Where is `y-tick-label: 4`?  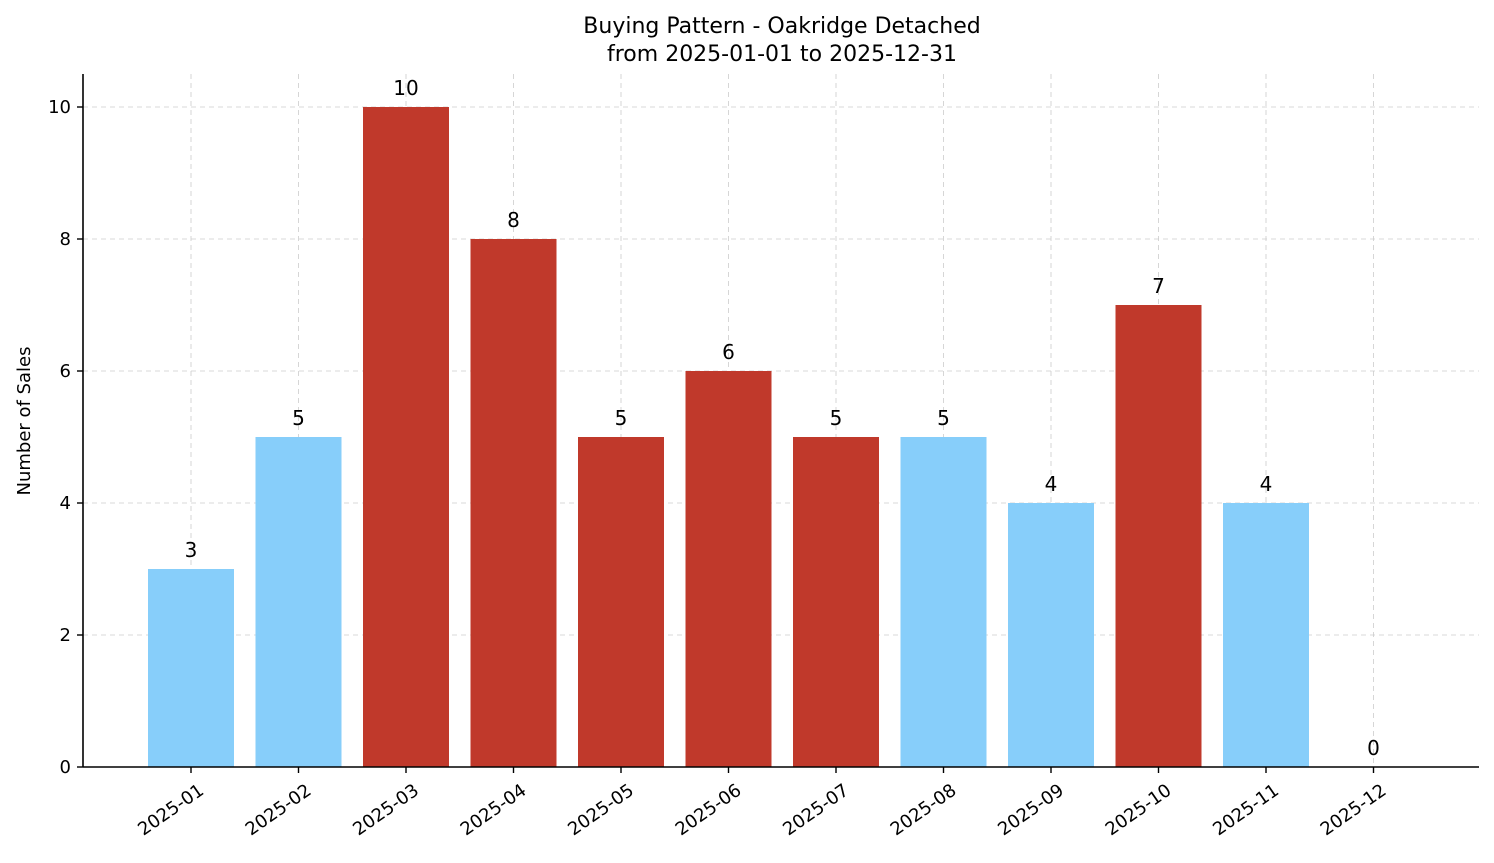
y-tick-label: 4 is located at coordinates (65, 503).